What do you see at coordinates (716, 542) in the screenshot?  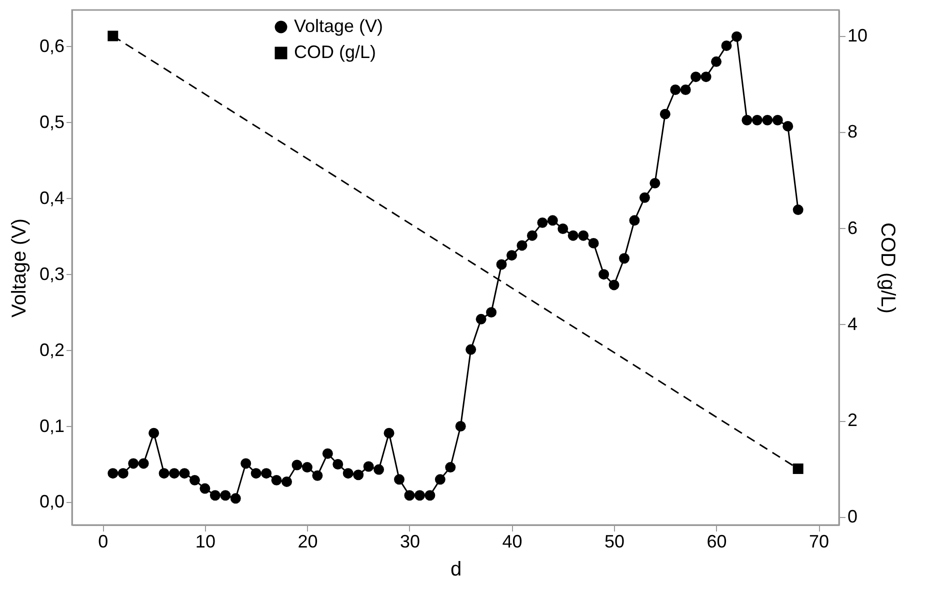 I see `x-tick-label: 60` at bounding box center [716, 542].